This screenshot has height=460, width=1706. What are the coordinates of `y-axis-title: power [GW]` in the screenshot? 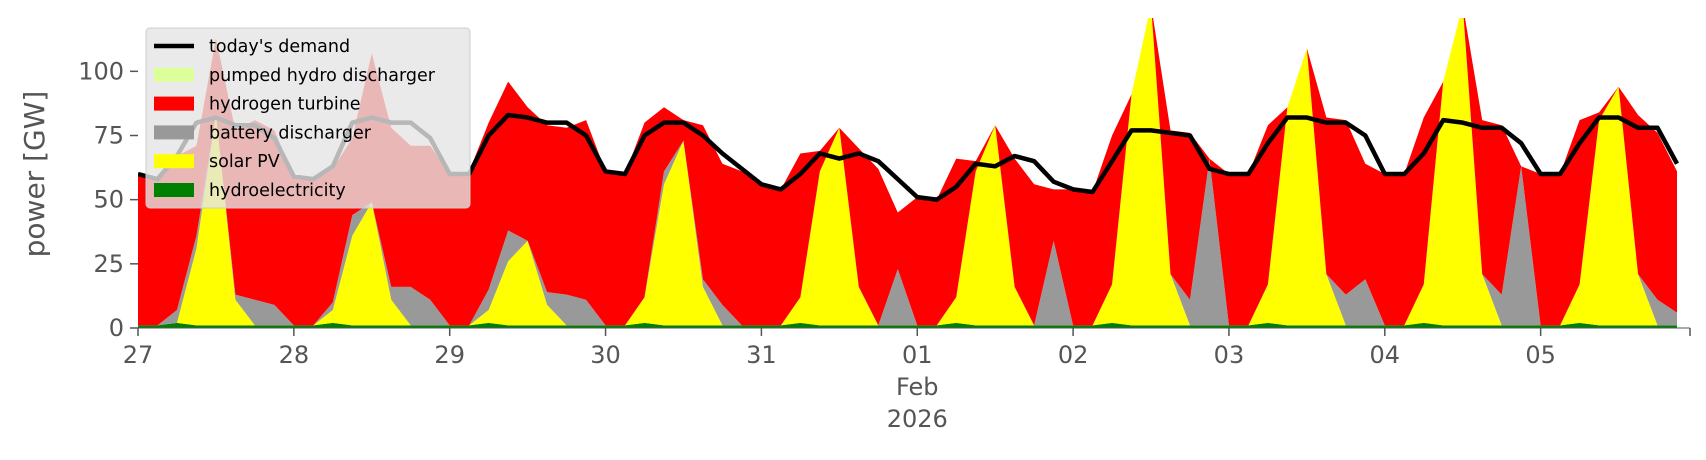 It's located at (34, 174).